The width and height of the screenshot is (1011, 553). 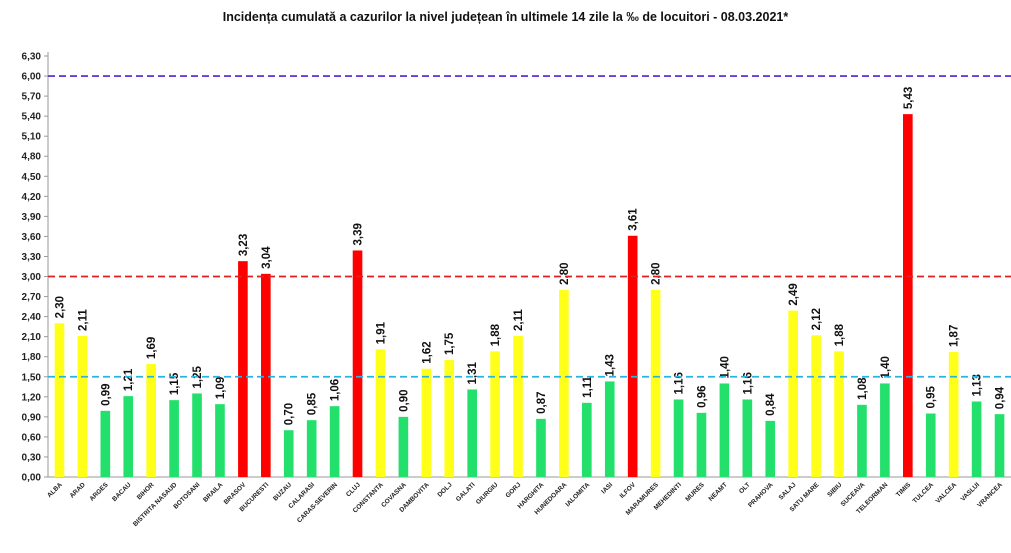 I want to click on data-label: 2,12, so click(x=817, y=319).